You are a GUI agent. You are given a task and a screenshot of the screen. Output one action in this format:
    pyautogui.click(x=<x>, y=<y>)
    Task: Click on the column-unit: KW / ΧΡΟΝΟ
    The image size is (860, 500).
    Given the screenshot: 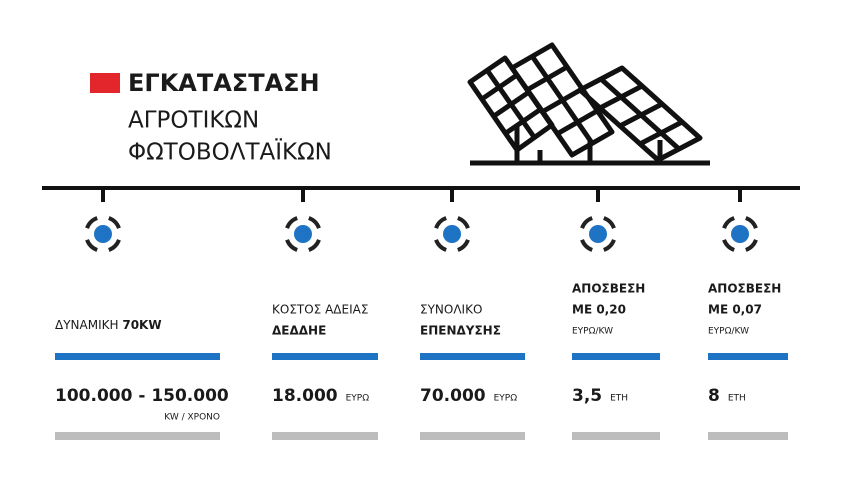 What is the action you would take?
    pyautogui.click(x=192, y=418)
    